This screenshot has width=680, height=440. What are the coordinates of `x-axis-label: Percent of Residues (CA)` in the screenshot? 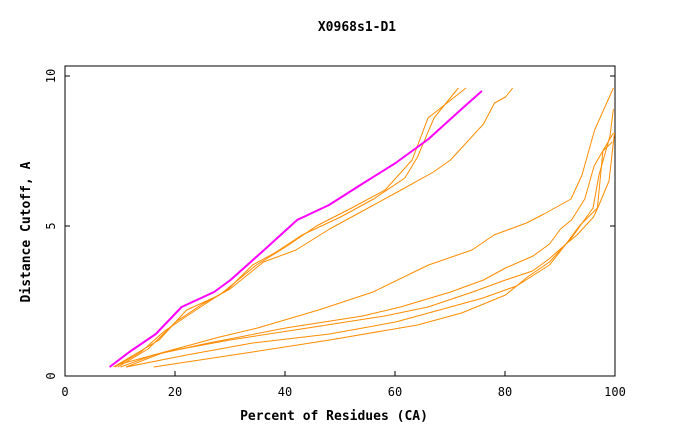 It's located at (334, 416).